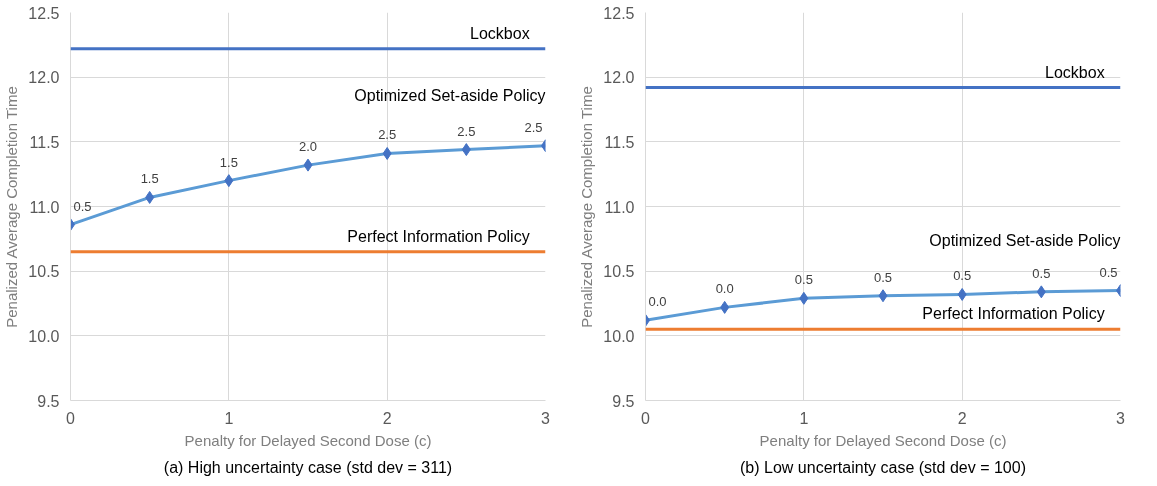 The image size is (1157, 486). I want to click on text: (a) High uncertainty case (std dev = 311), so click(308, 467).